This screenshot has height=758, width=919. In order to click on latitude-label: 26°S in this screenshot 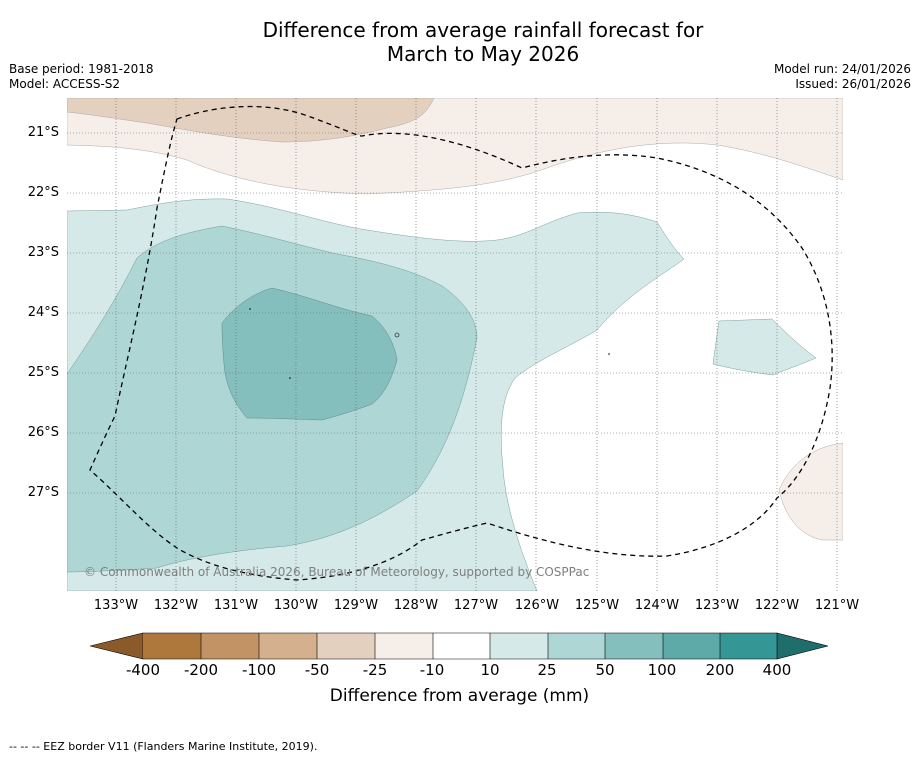, I will do `click(43, 432)`.